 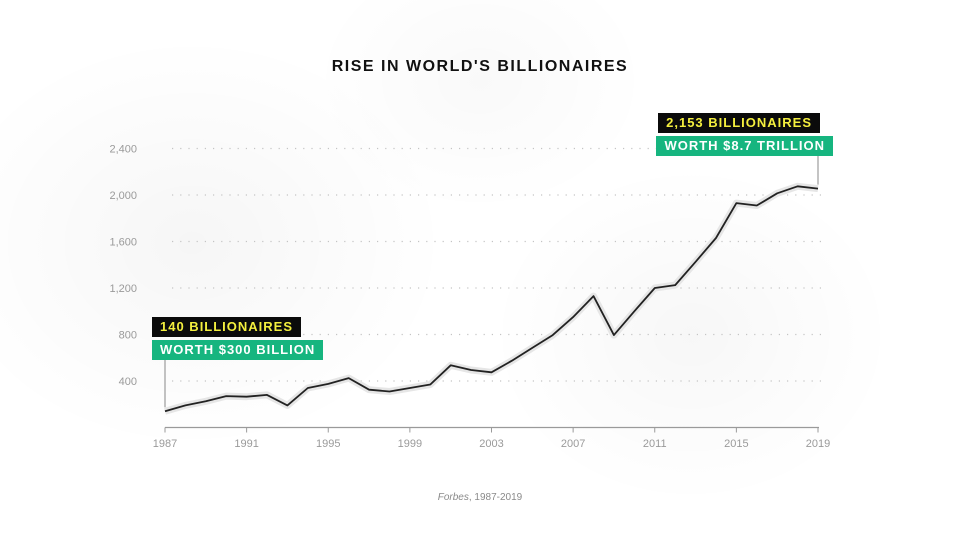 I want to click on callout-end-count: 2,153 BILLIONAIRES, so click(x=739, y=123).